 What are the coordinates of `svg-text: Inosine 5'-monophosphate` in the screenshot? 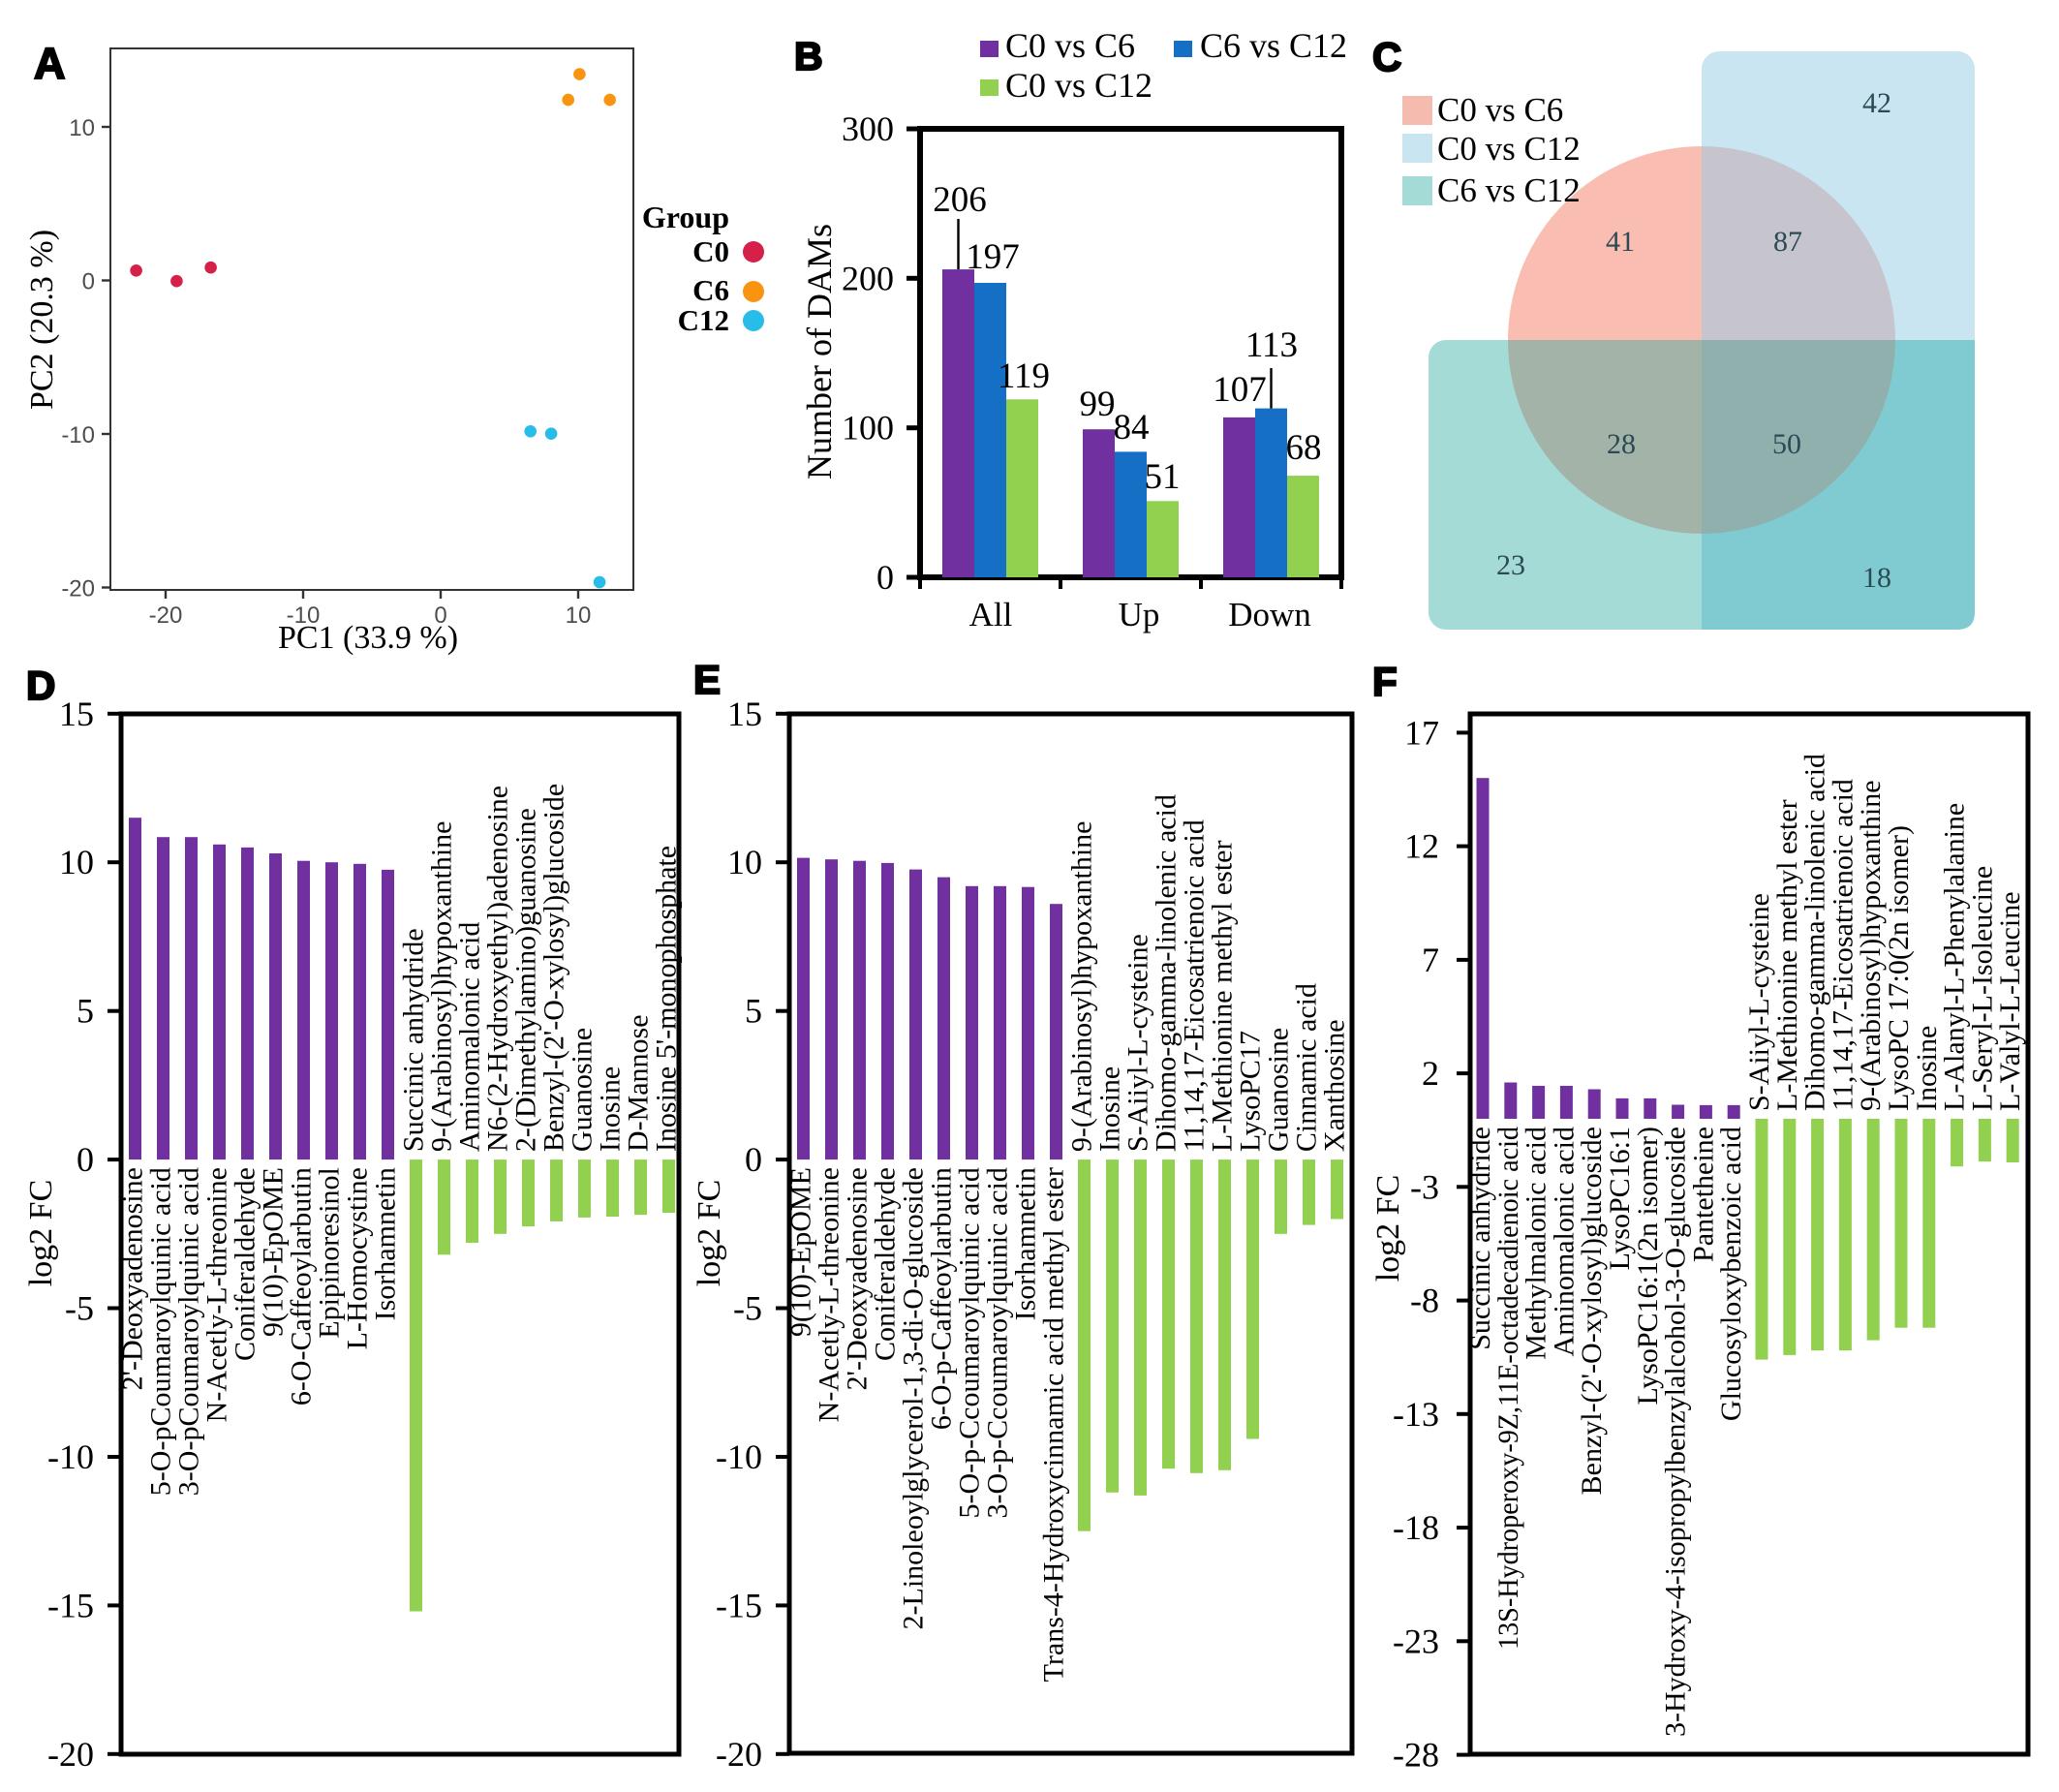 It's located at (667, 999).